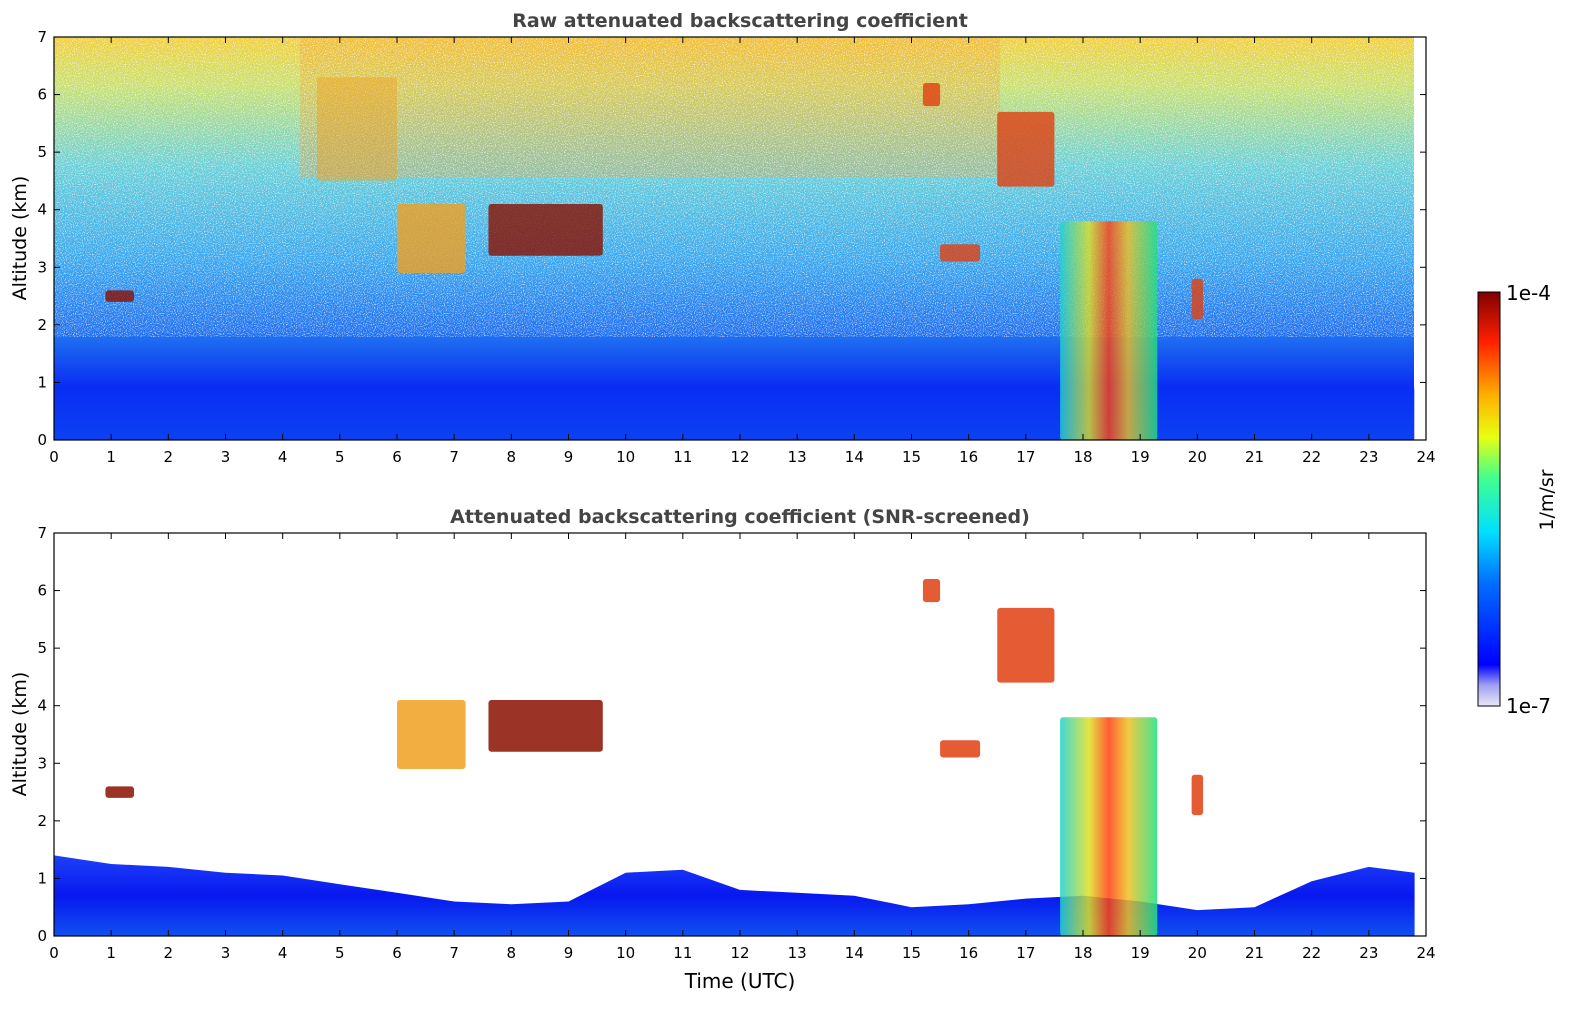 This screenshot has width=1595, height=1020. I want to click on raw-precipitation-column, so click(1109, 330).